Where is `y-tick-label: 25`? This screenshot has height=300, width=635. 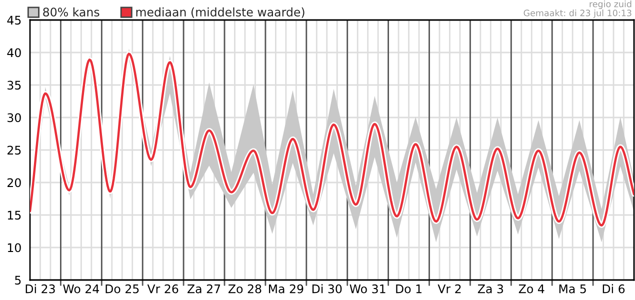
y-tick-label: 25 is located at coordinates (14, 150).